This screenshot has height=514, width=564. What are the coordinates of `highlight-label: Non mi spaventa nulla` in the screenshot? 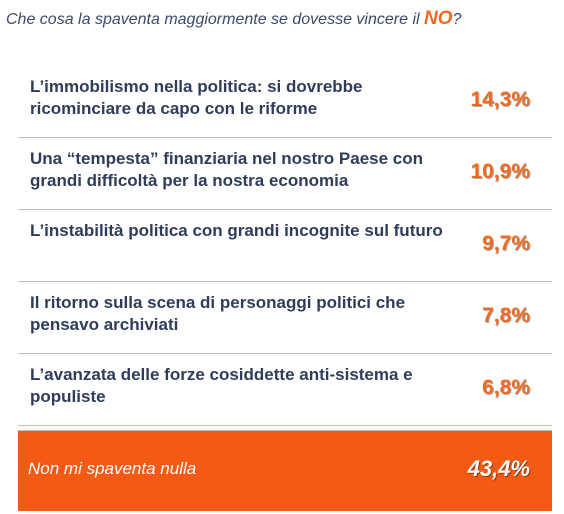 It's located at (112, 468).